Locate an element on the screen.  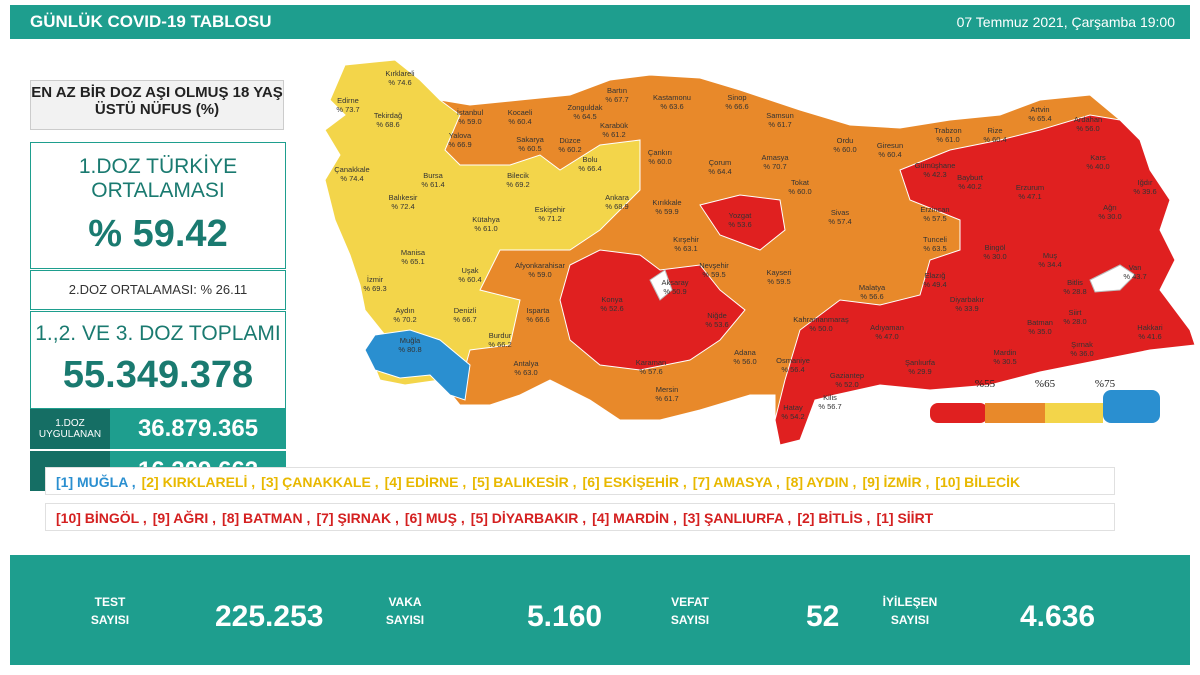
province-value: % 52.6 is located at coordinates (611, 308).